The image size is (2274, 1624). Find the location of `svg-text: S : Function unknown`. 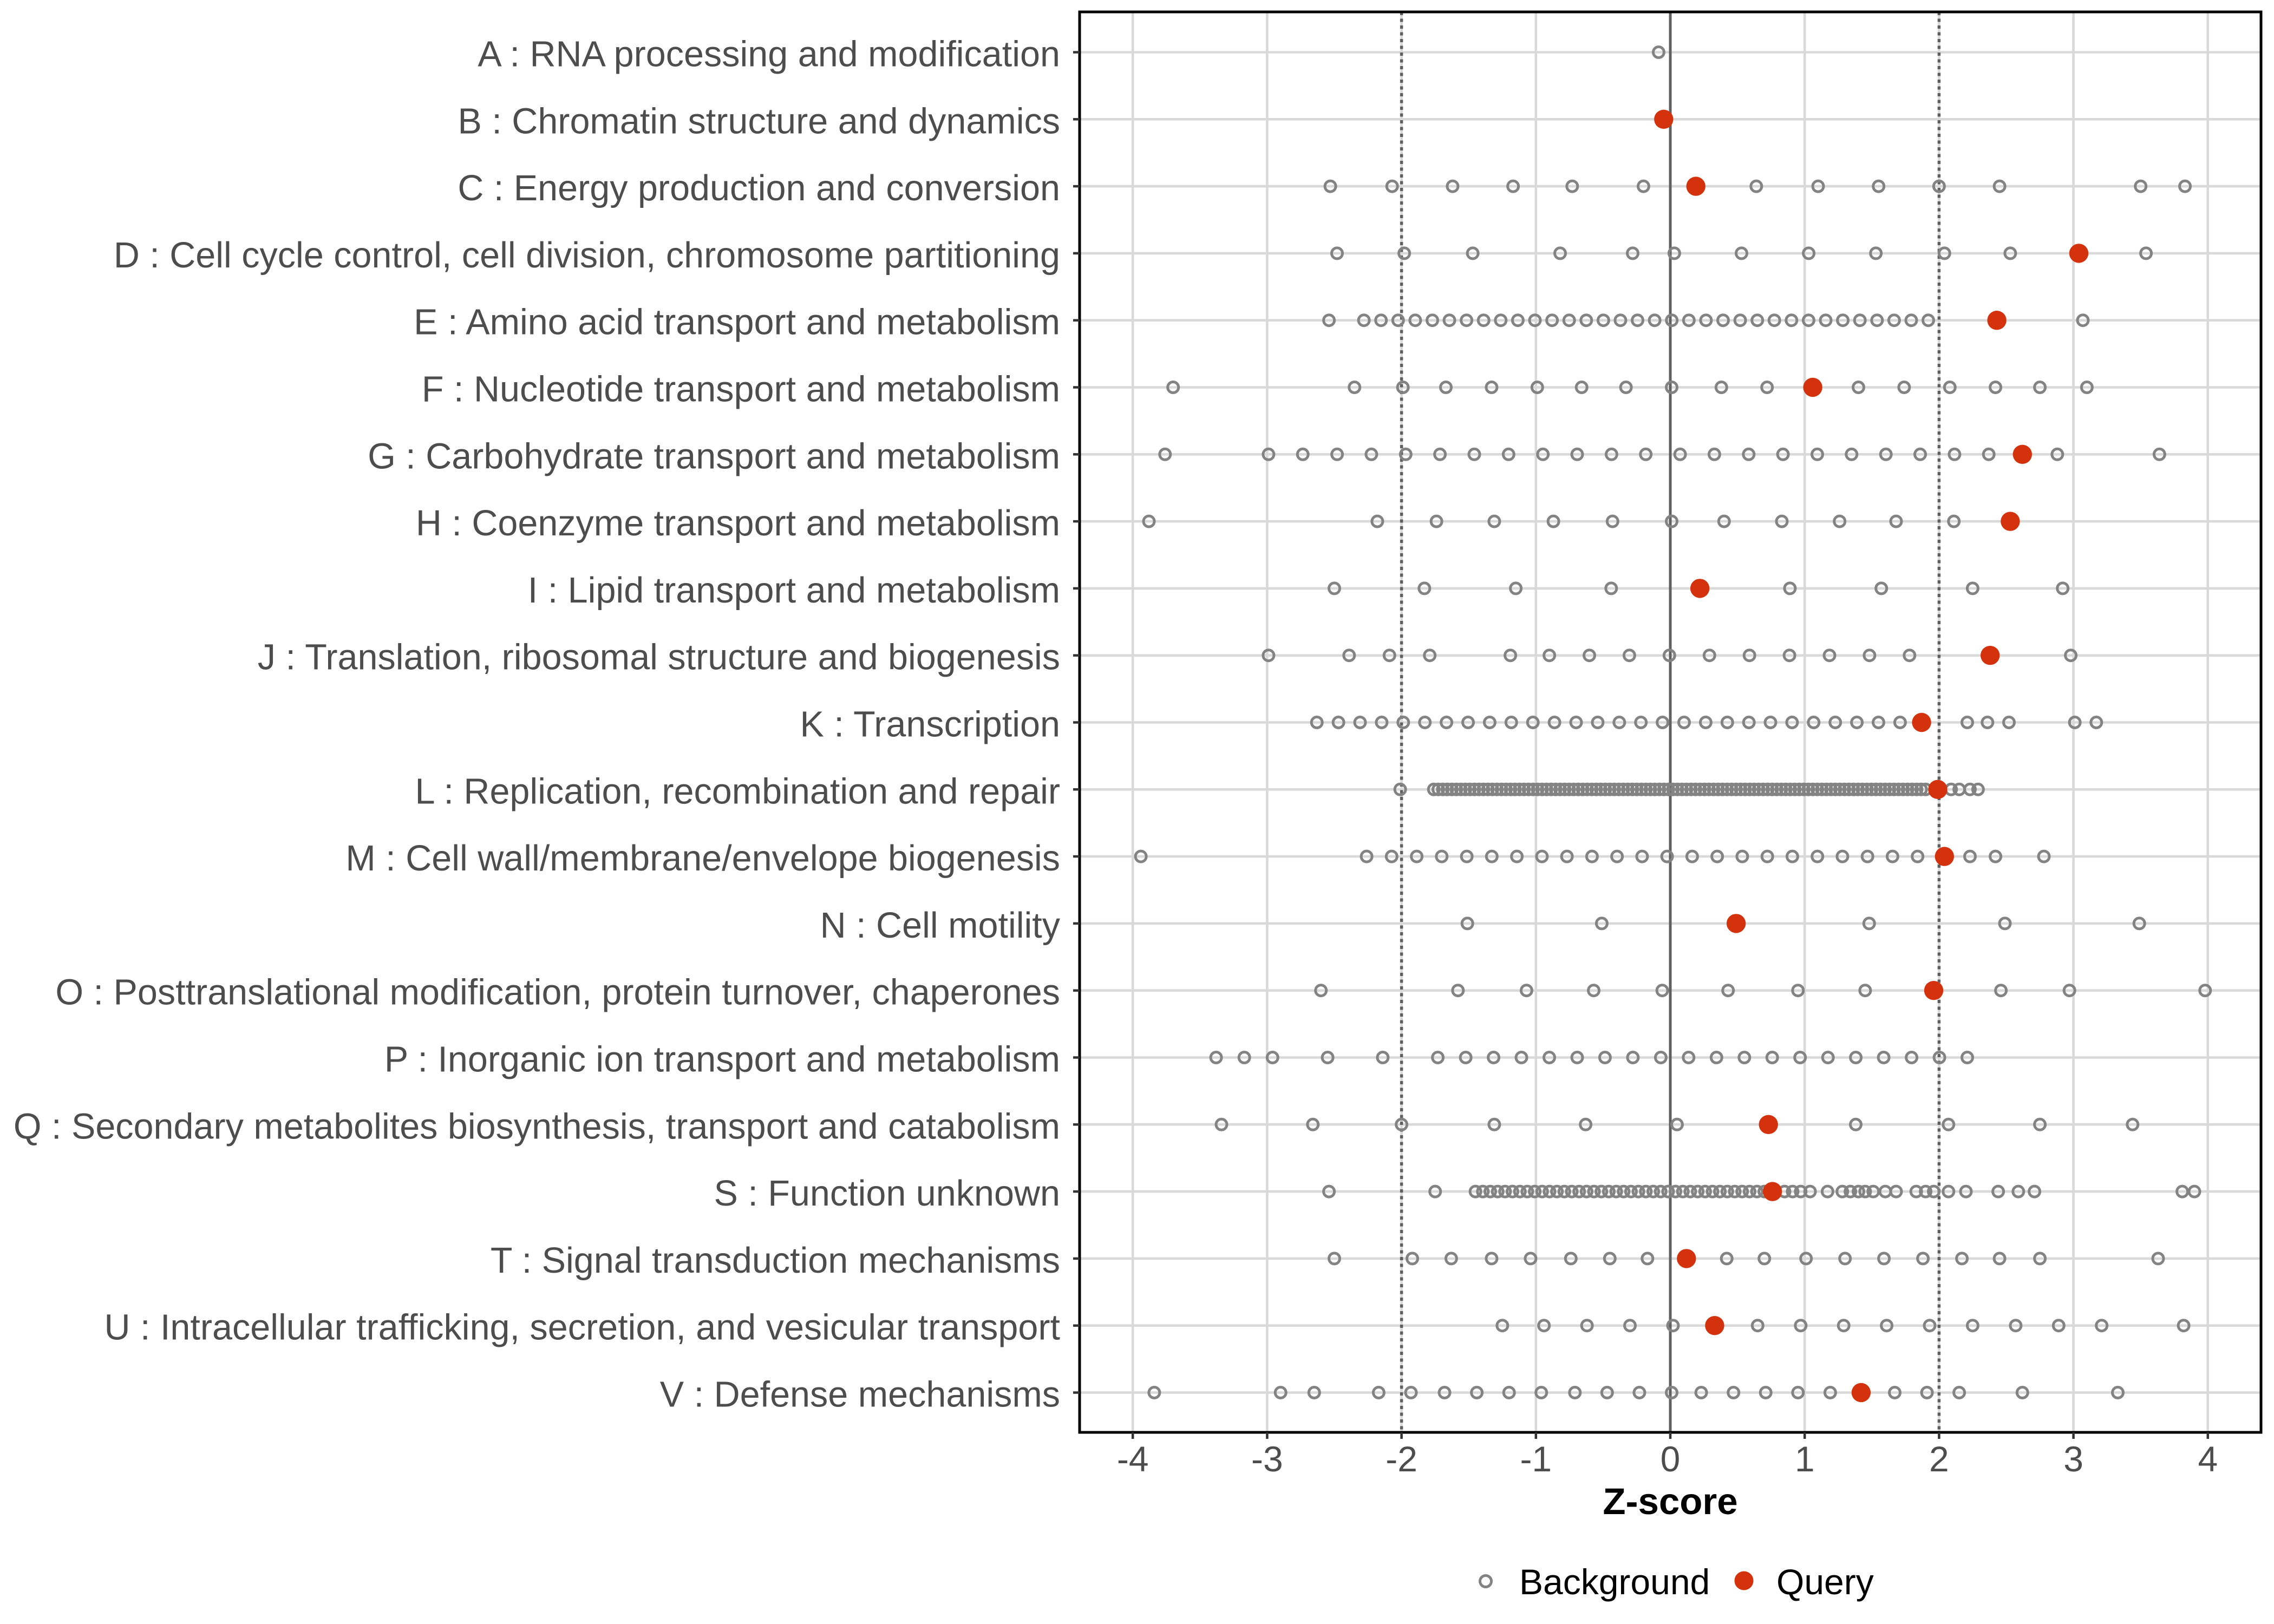

svg-text: S : Function unknown is located at coordinates (887, 1194).